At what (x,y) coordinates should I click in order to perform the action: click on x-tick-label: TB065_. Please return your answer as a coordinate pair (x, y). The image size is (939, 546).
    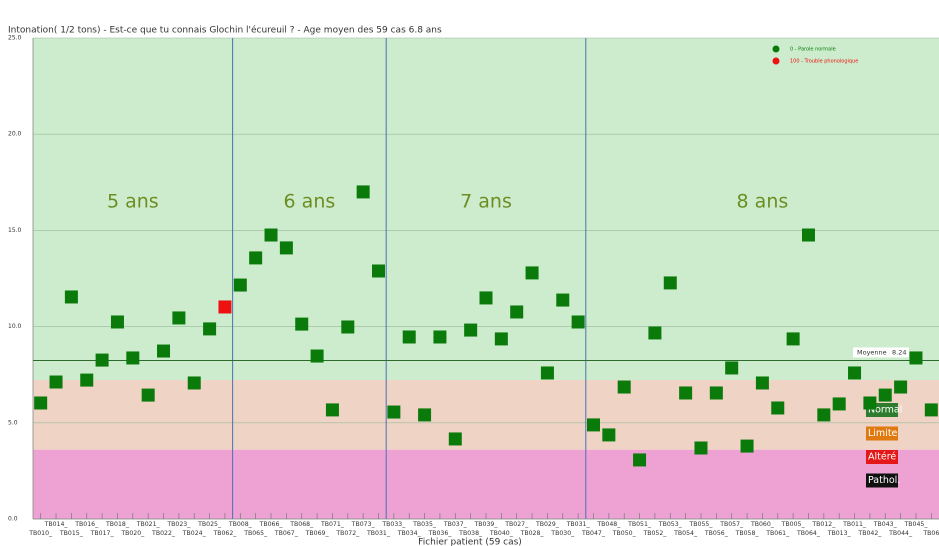
    Looking at the image, I should click on (255, 533).